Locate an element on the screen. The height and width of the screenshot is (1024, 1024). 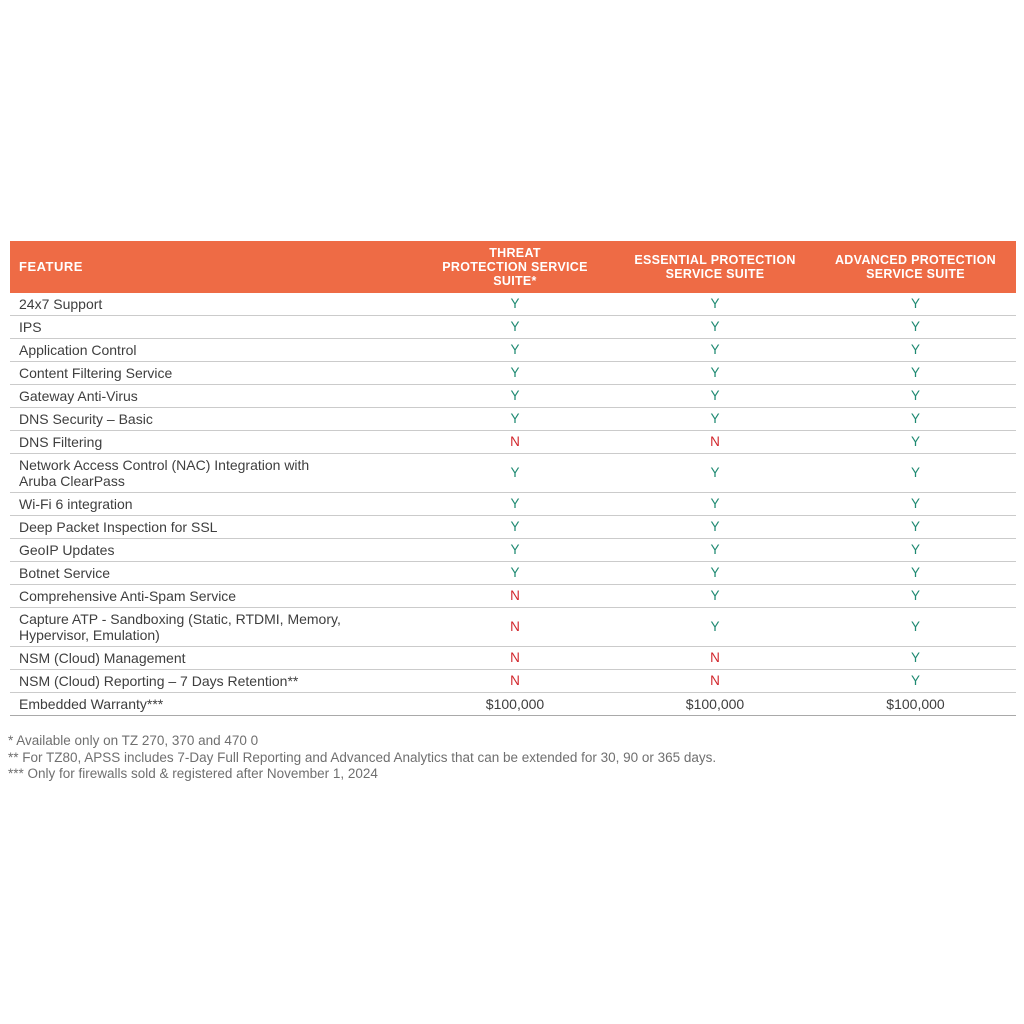
column-header-essential-protection-suite: ESSENTIAL PROTECTION SERVICE SUITE is located at coordinates (715, 267).